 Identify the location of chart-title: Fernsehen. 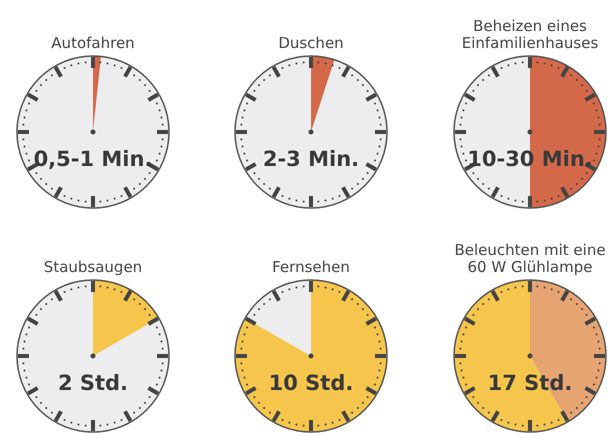
(311, 267).